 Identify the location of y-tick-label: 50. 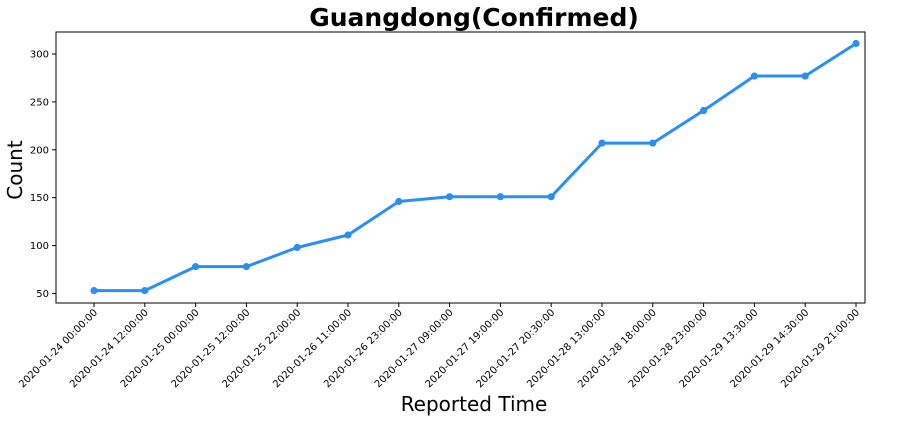
(42, 294).